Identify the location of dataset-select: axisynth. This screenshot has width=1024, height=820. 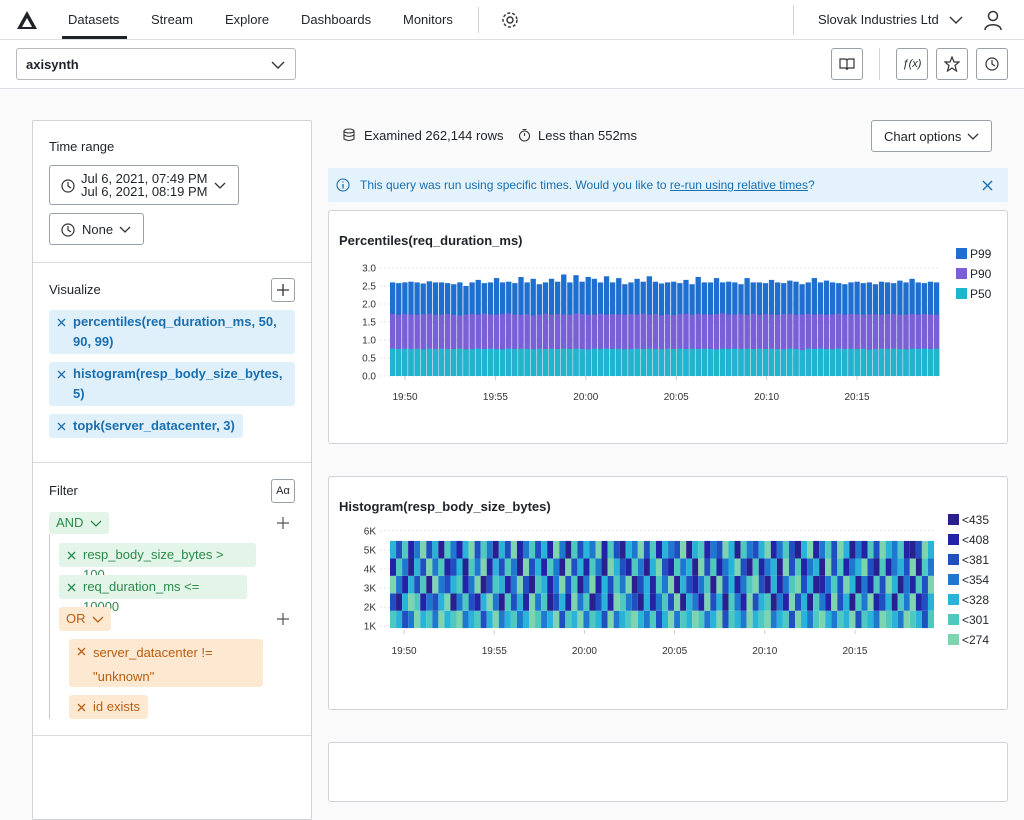
(156, 64).